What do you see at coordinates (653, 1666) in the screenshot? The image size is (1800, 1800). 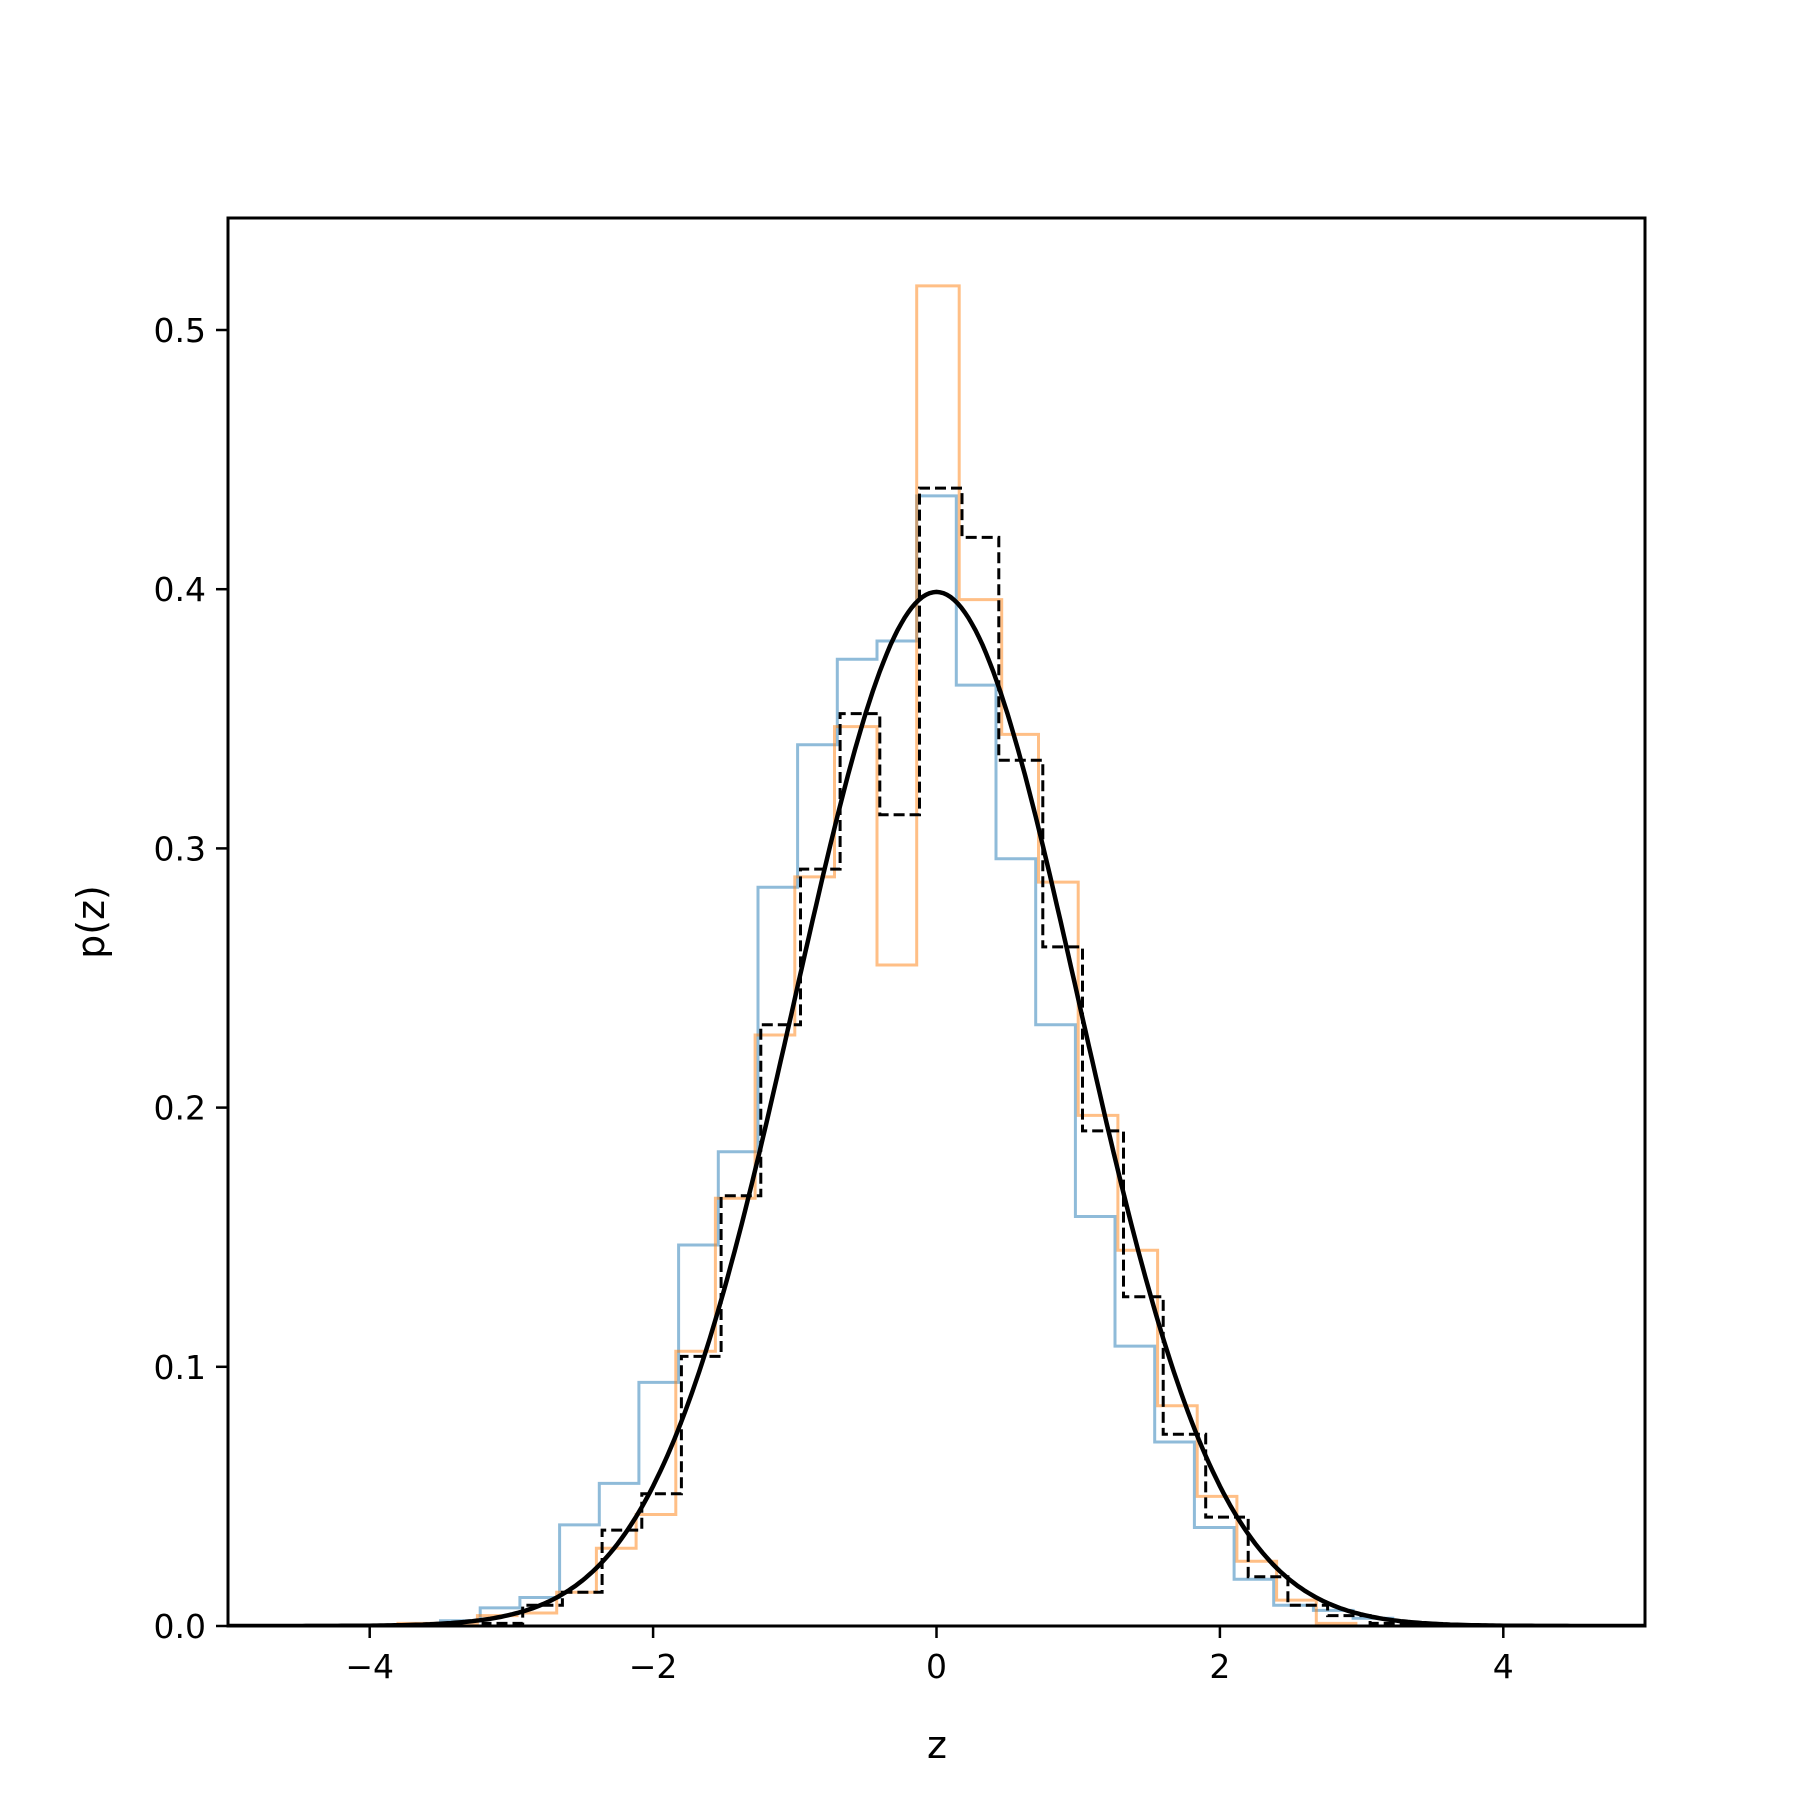 I see `x-tick-label: −2` at bounding box center [653, 1666].